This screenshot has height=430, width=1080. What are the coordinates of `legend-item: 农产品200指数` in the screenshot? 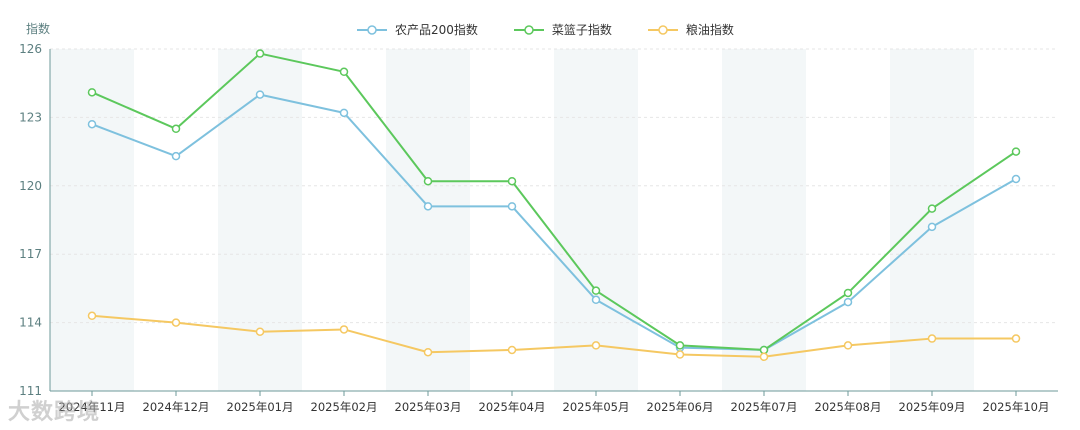 It's located at (417, 29).